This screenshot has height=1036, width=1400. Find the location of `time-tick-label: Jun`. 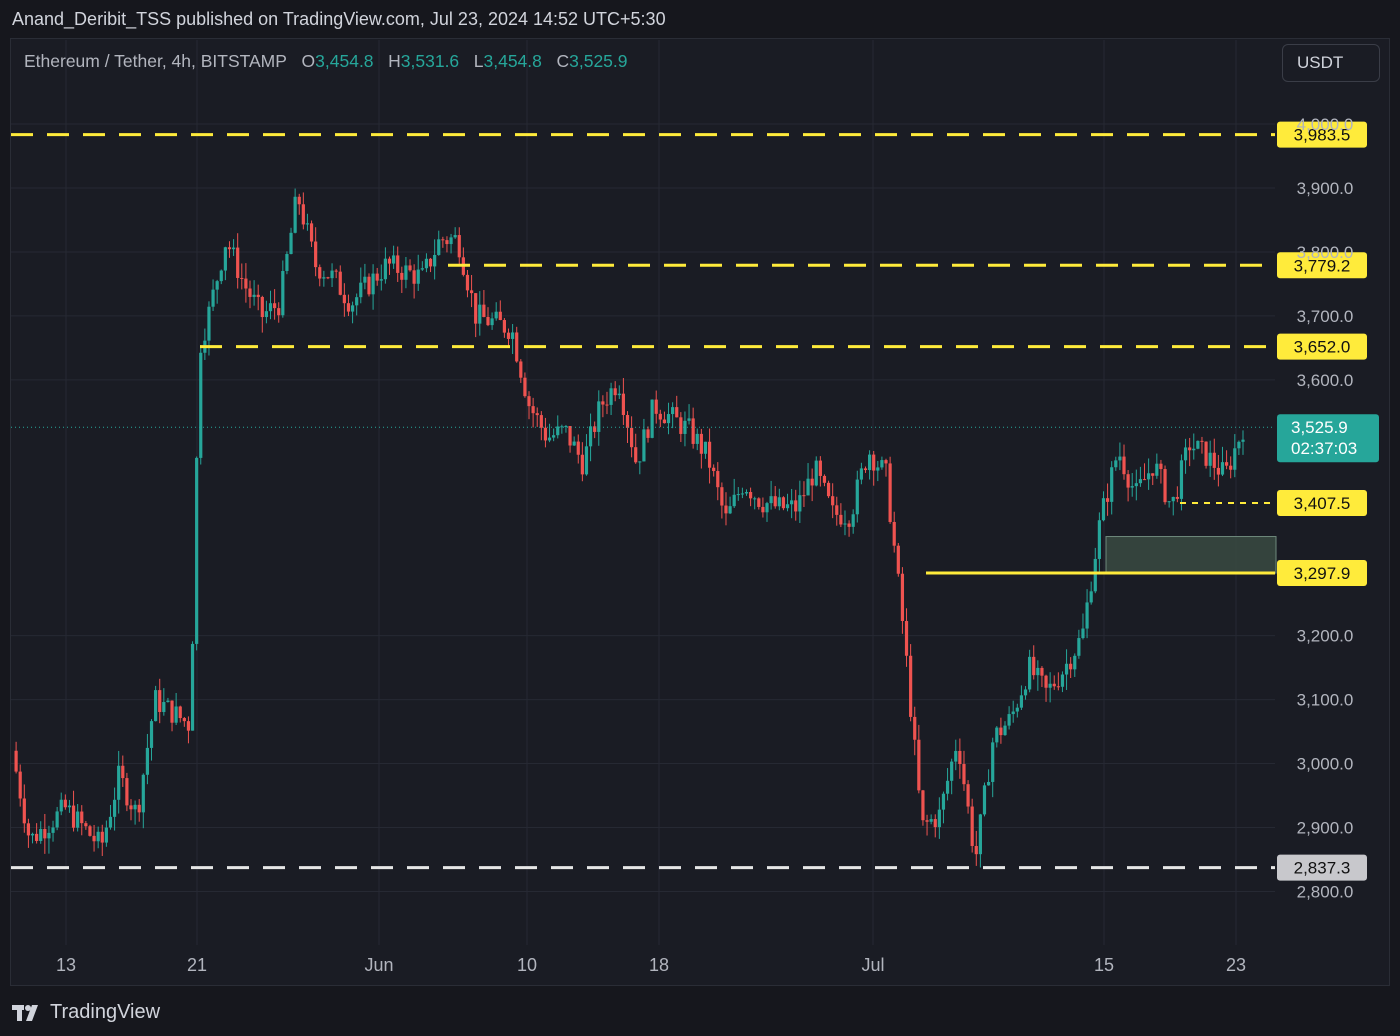

time-tick-label: Jun is located at coordinates (378, 965).